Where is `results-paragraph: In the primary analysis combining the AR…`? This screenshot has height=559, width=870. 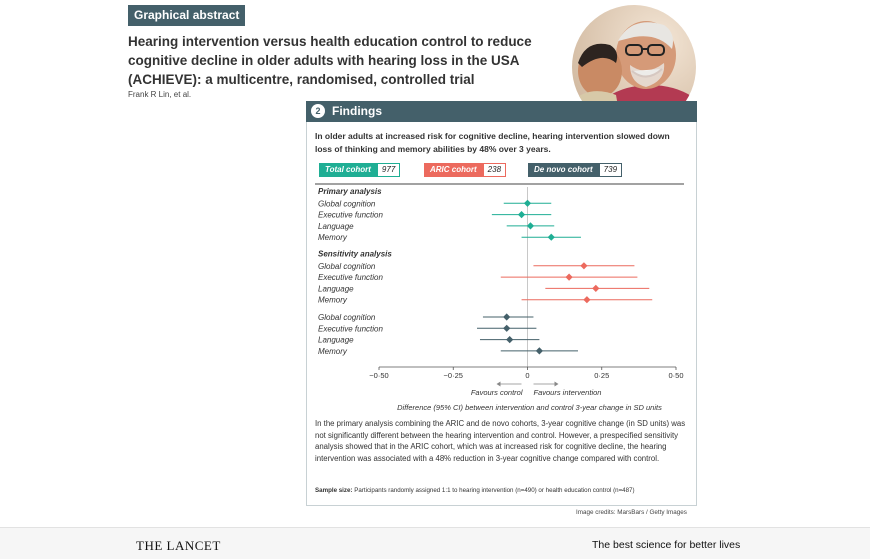
results-paragraph: In the primary analysis combining the AR… is located at coordinates (500, 441).